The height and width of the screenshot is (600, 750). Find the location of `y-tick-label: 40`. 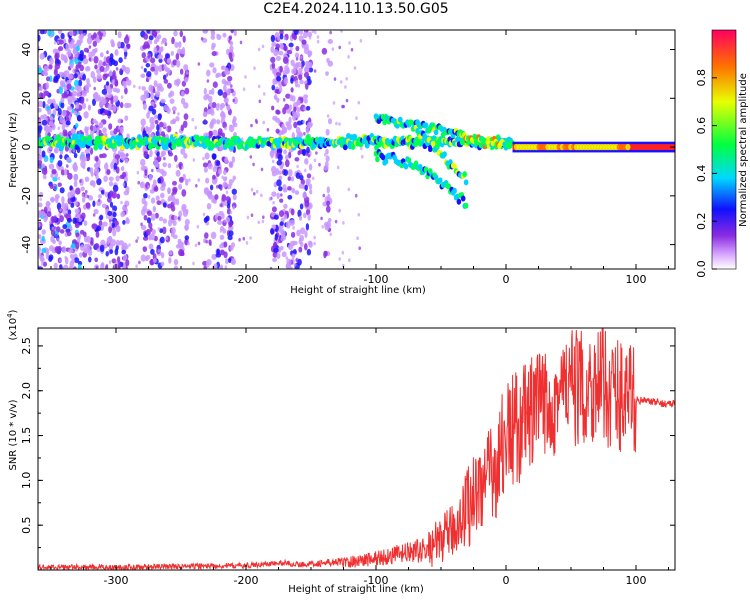

y-tick-label: 40 is located at coordinates (26, 50).